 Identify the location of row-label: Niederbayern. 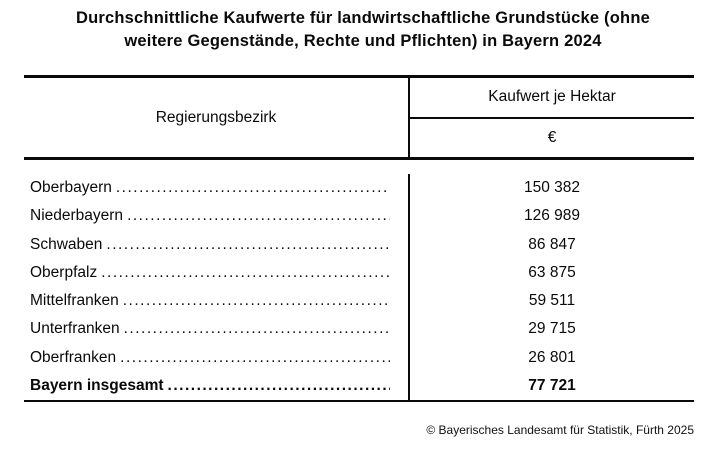
(77, 216).